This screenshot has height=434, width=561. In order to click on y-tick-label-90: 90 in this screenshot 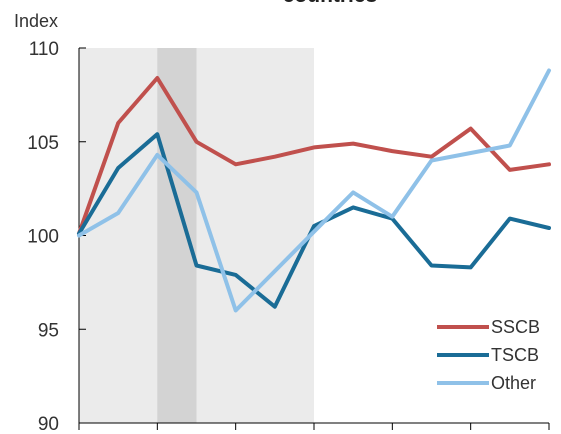, I will do `click(48, 424)`.